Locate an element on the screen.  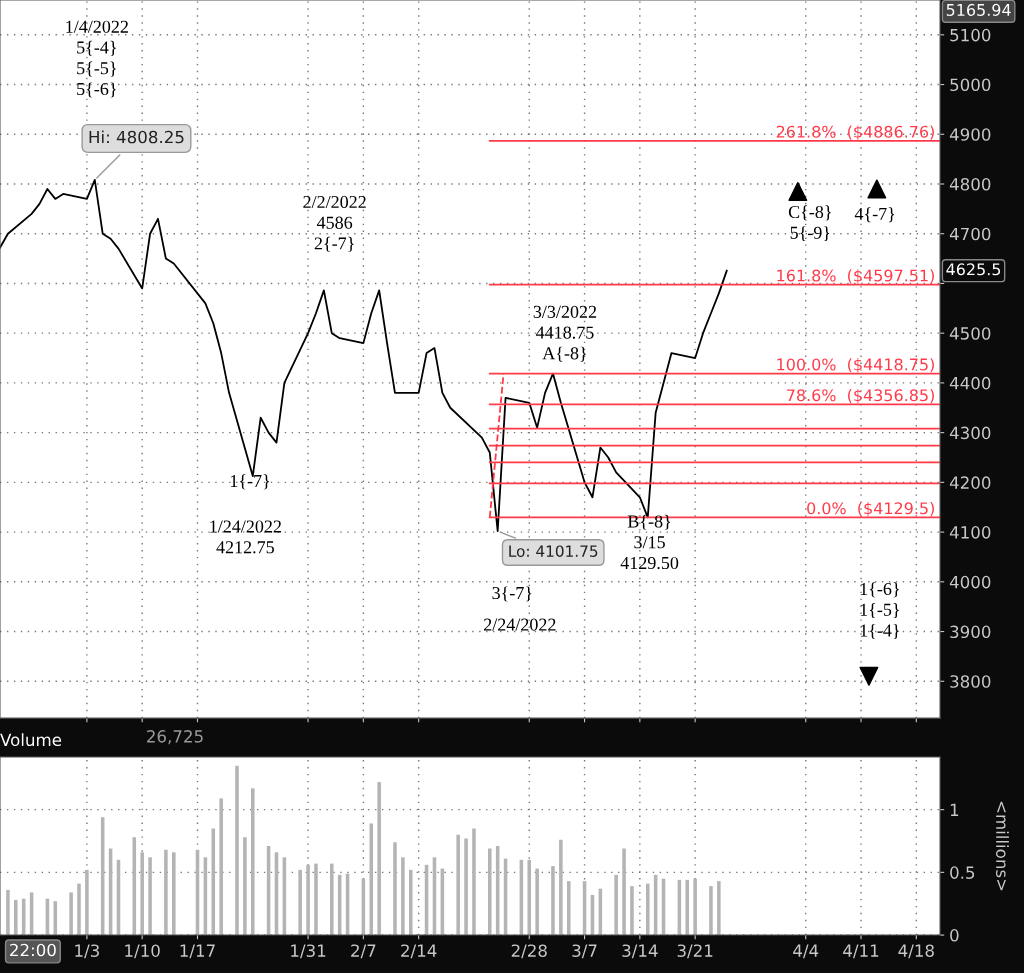
x-tick-label: 1/10 is located at coordinates (142, 951).